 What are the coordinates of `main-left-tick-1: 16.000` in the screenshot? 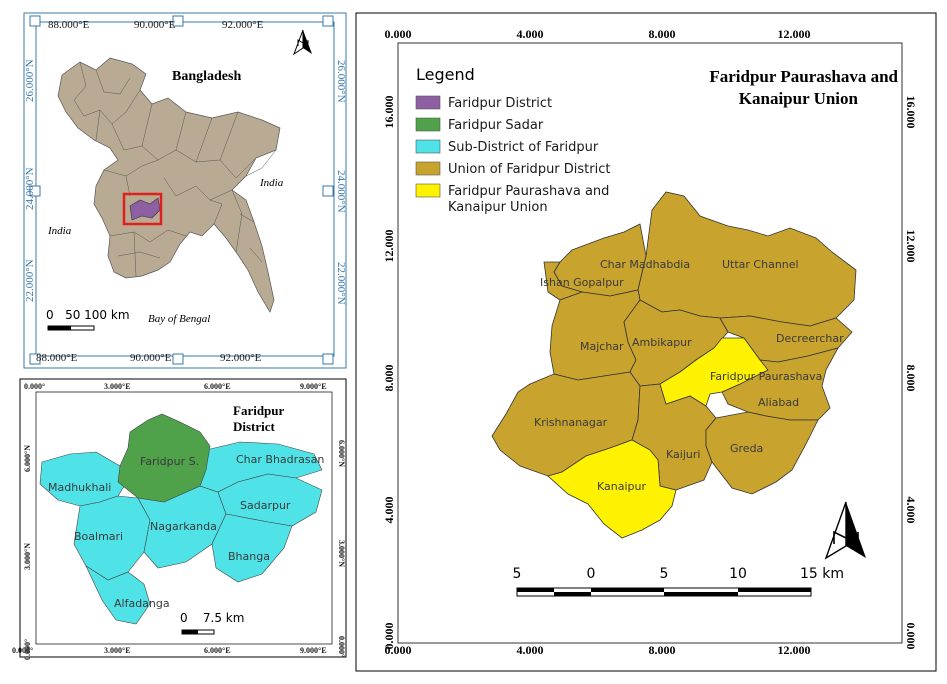 It's located at (389, 112).